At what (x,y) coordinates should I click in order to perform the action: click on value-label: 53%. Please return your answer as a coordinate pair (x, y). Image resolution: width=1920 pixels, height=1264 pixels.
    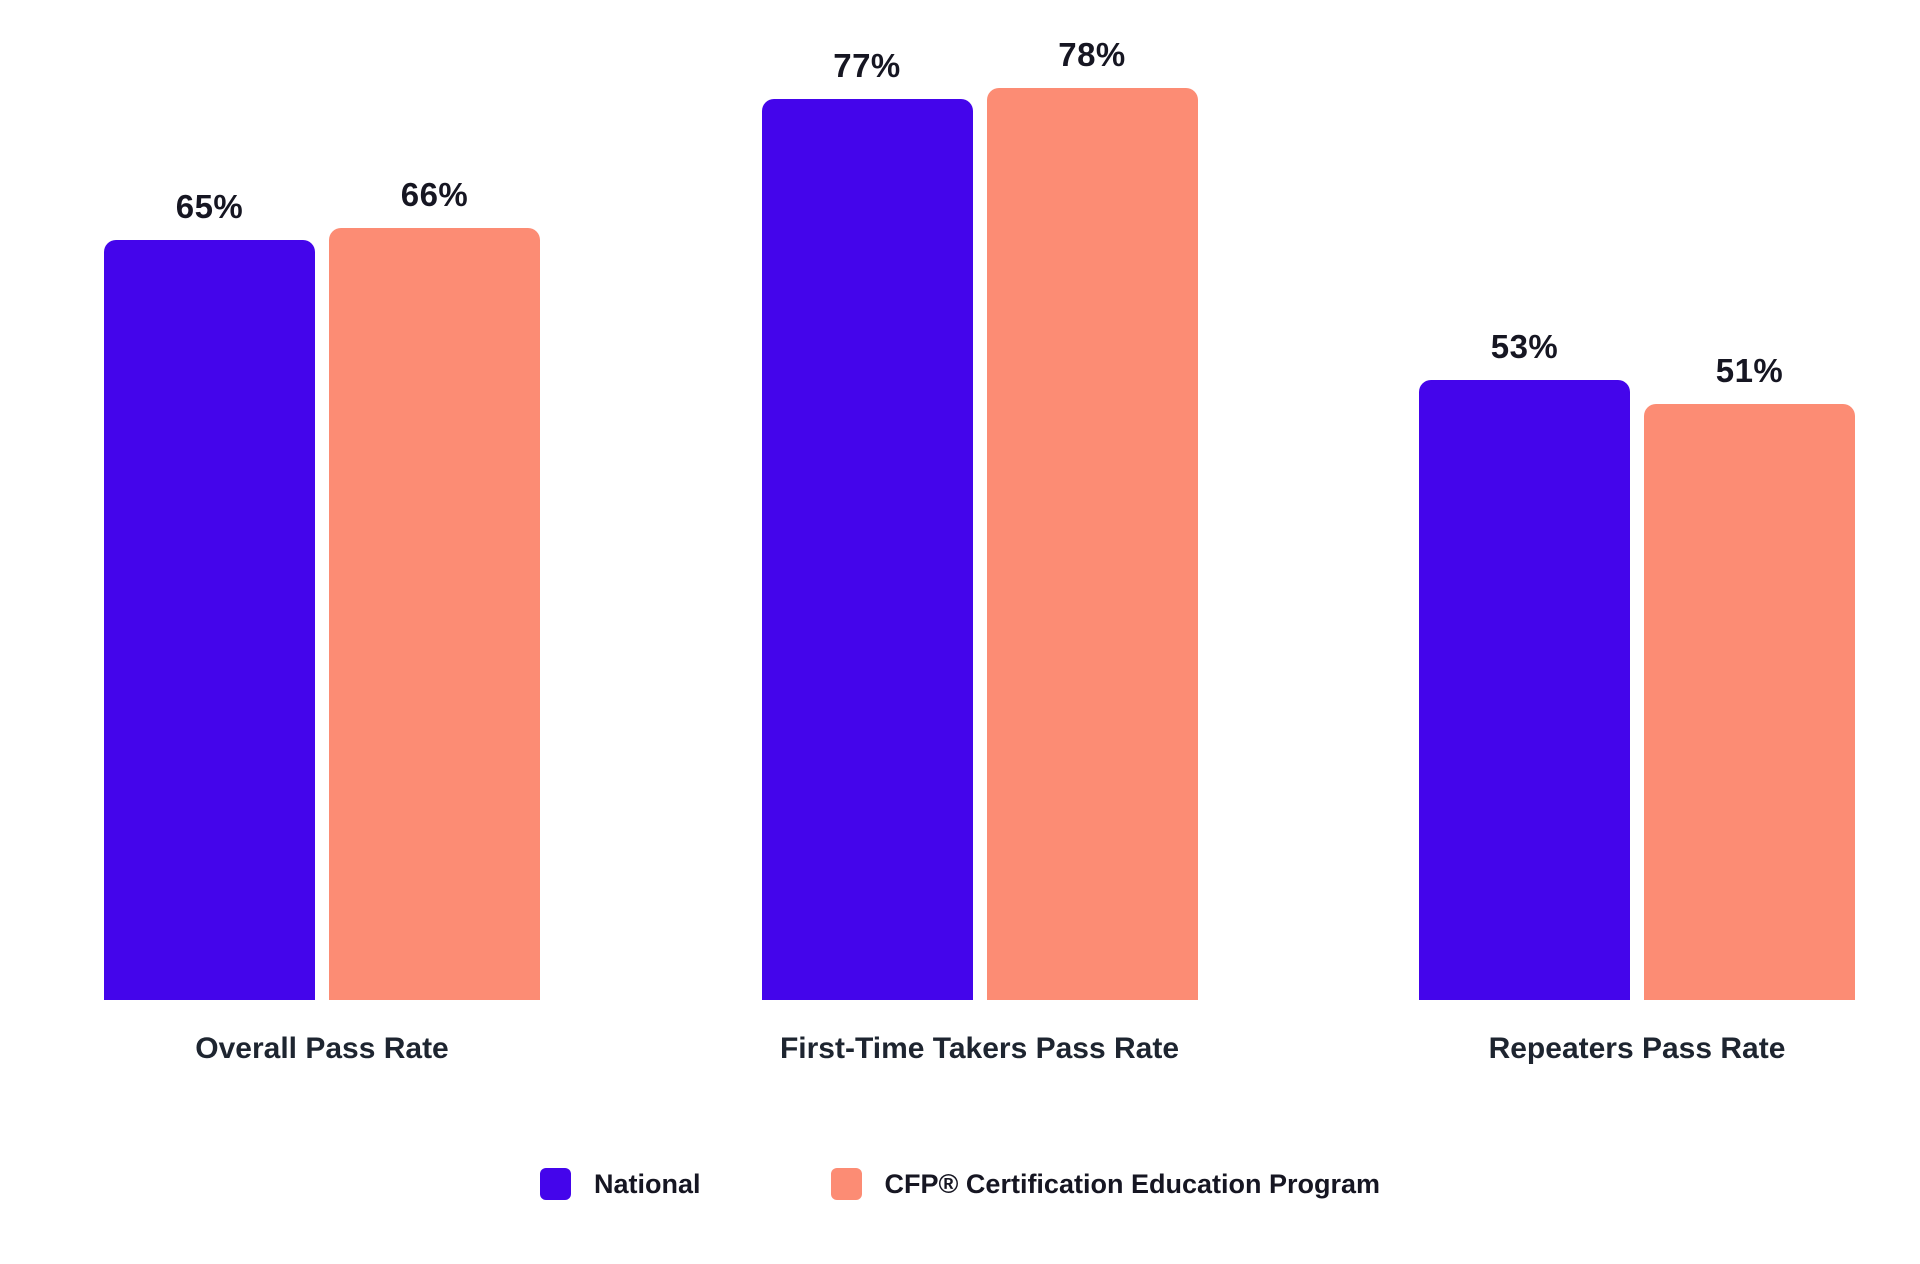
    Looking at the image, I should click on (1524, 347).